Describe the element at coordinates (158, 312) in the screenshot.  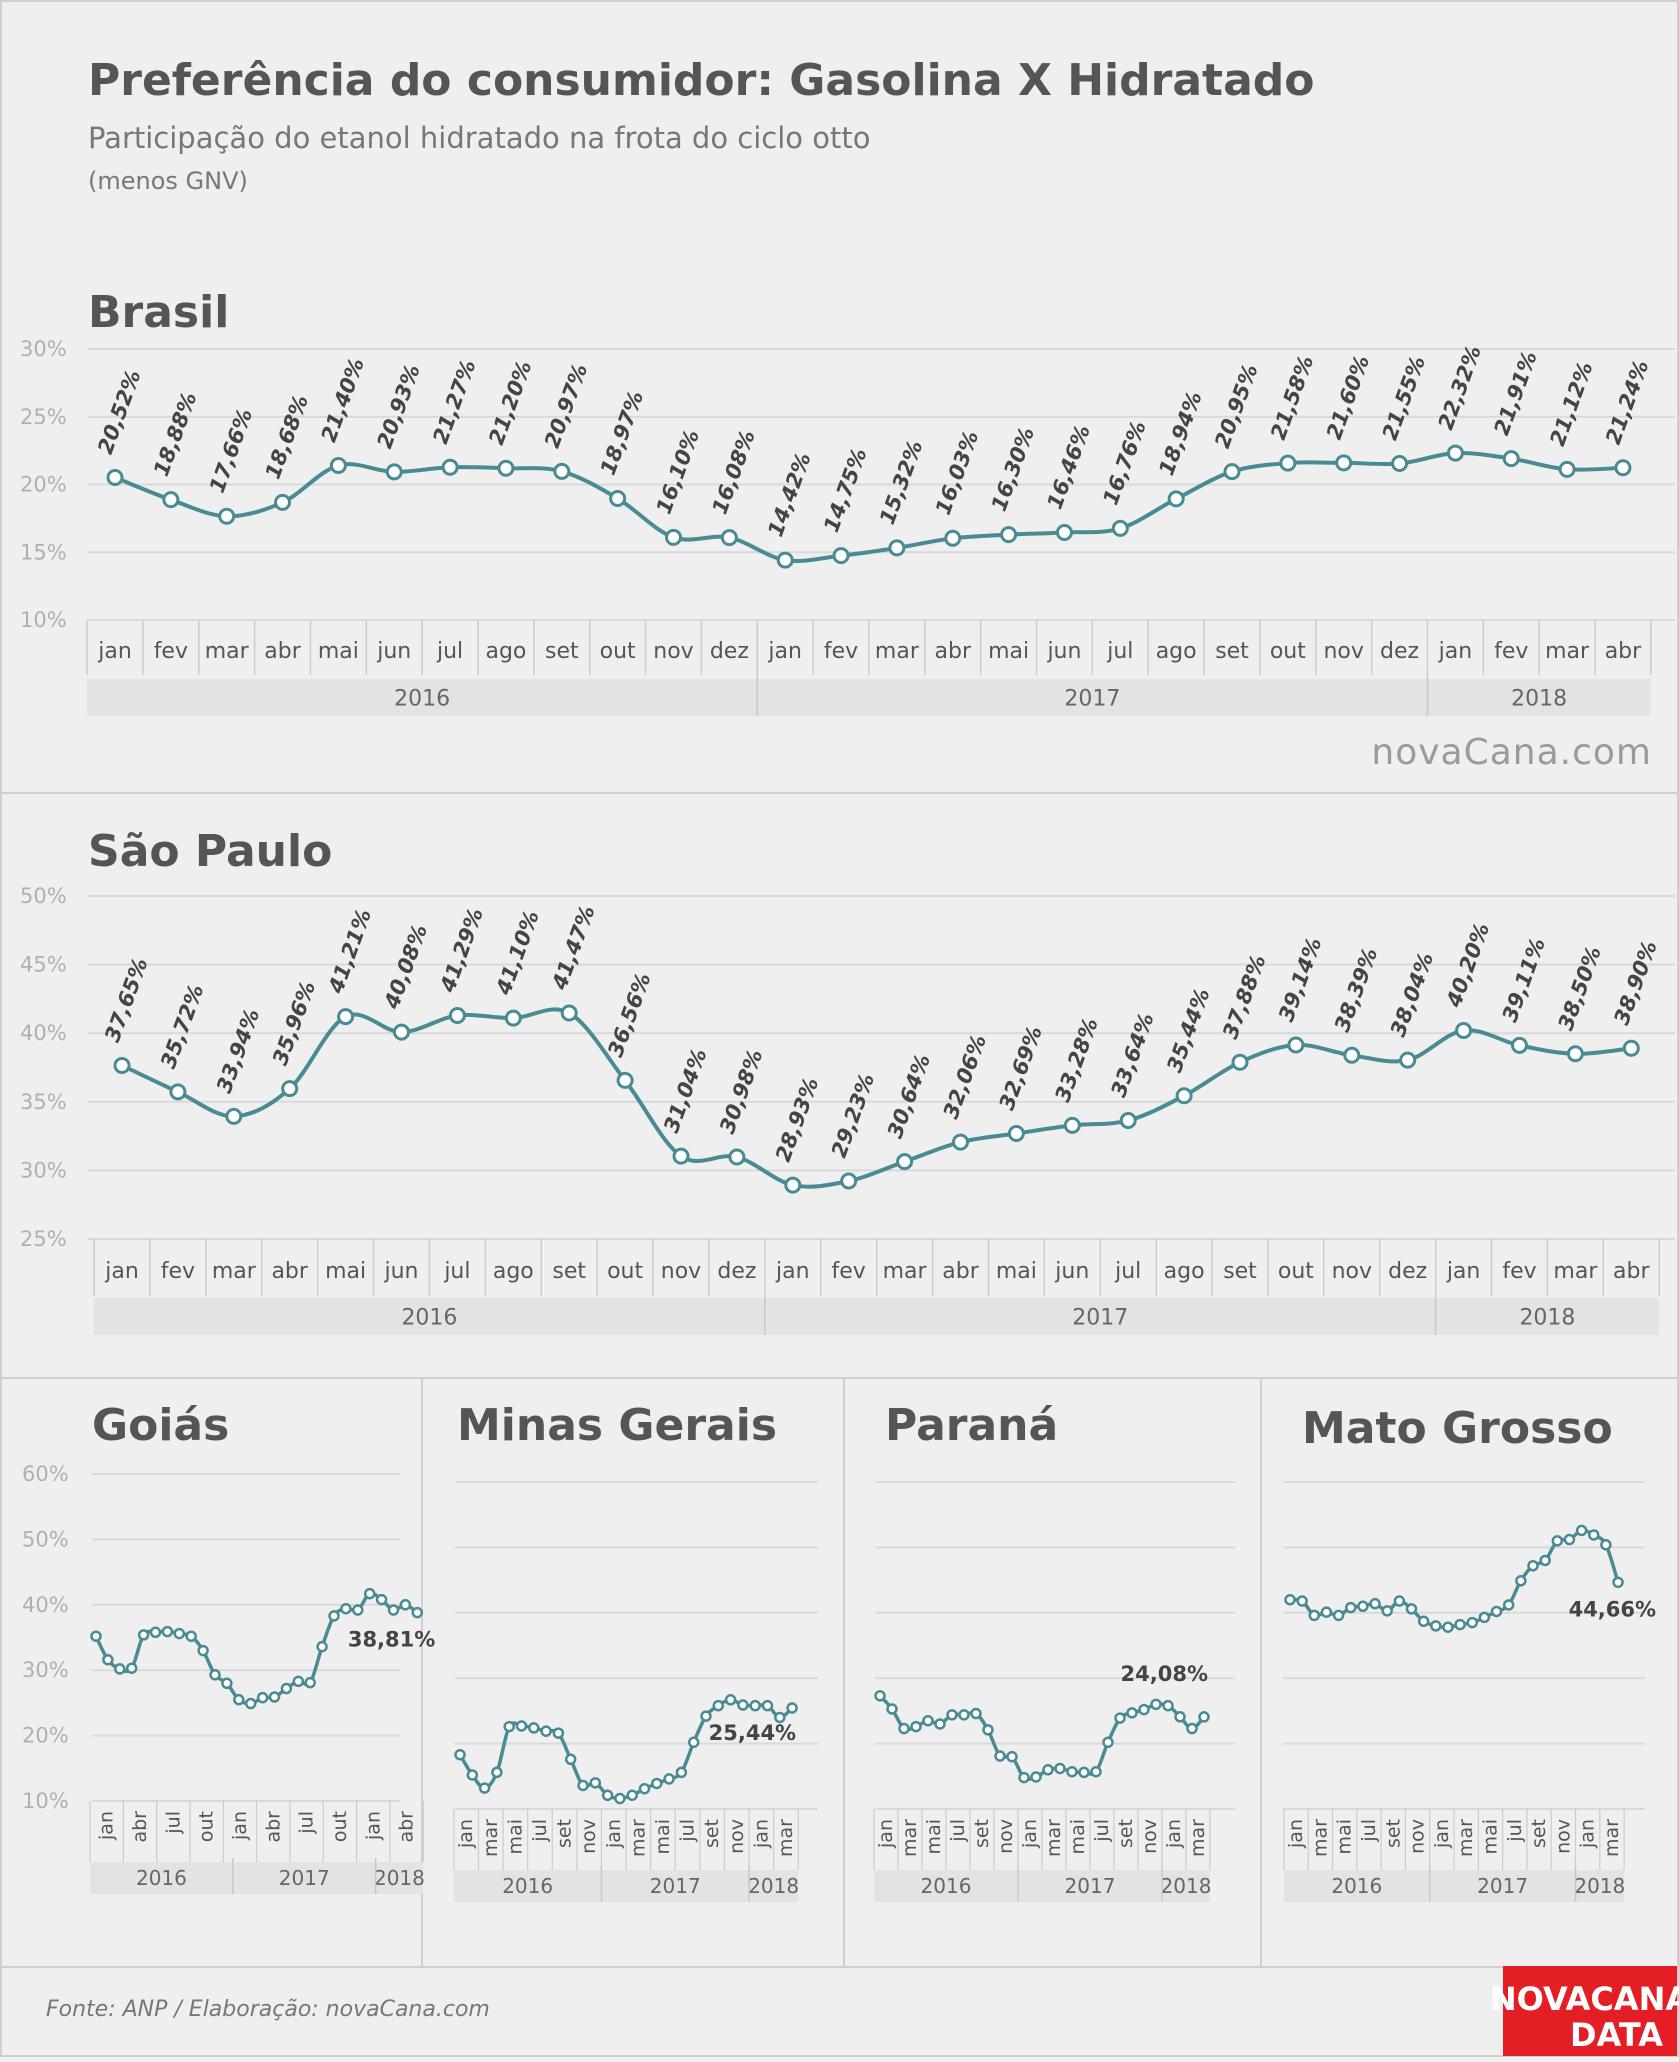
I see `section-title-brasil: Brasil` at that location.